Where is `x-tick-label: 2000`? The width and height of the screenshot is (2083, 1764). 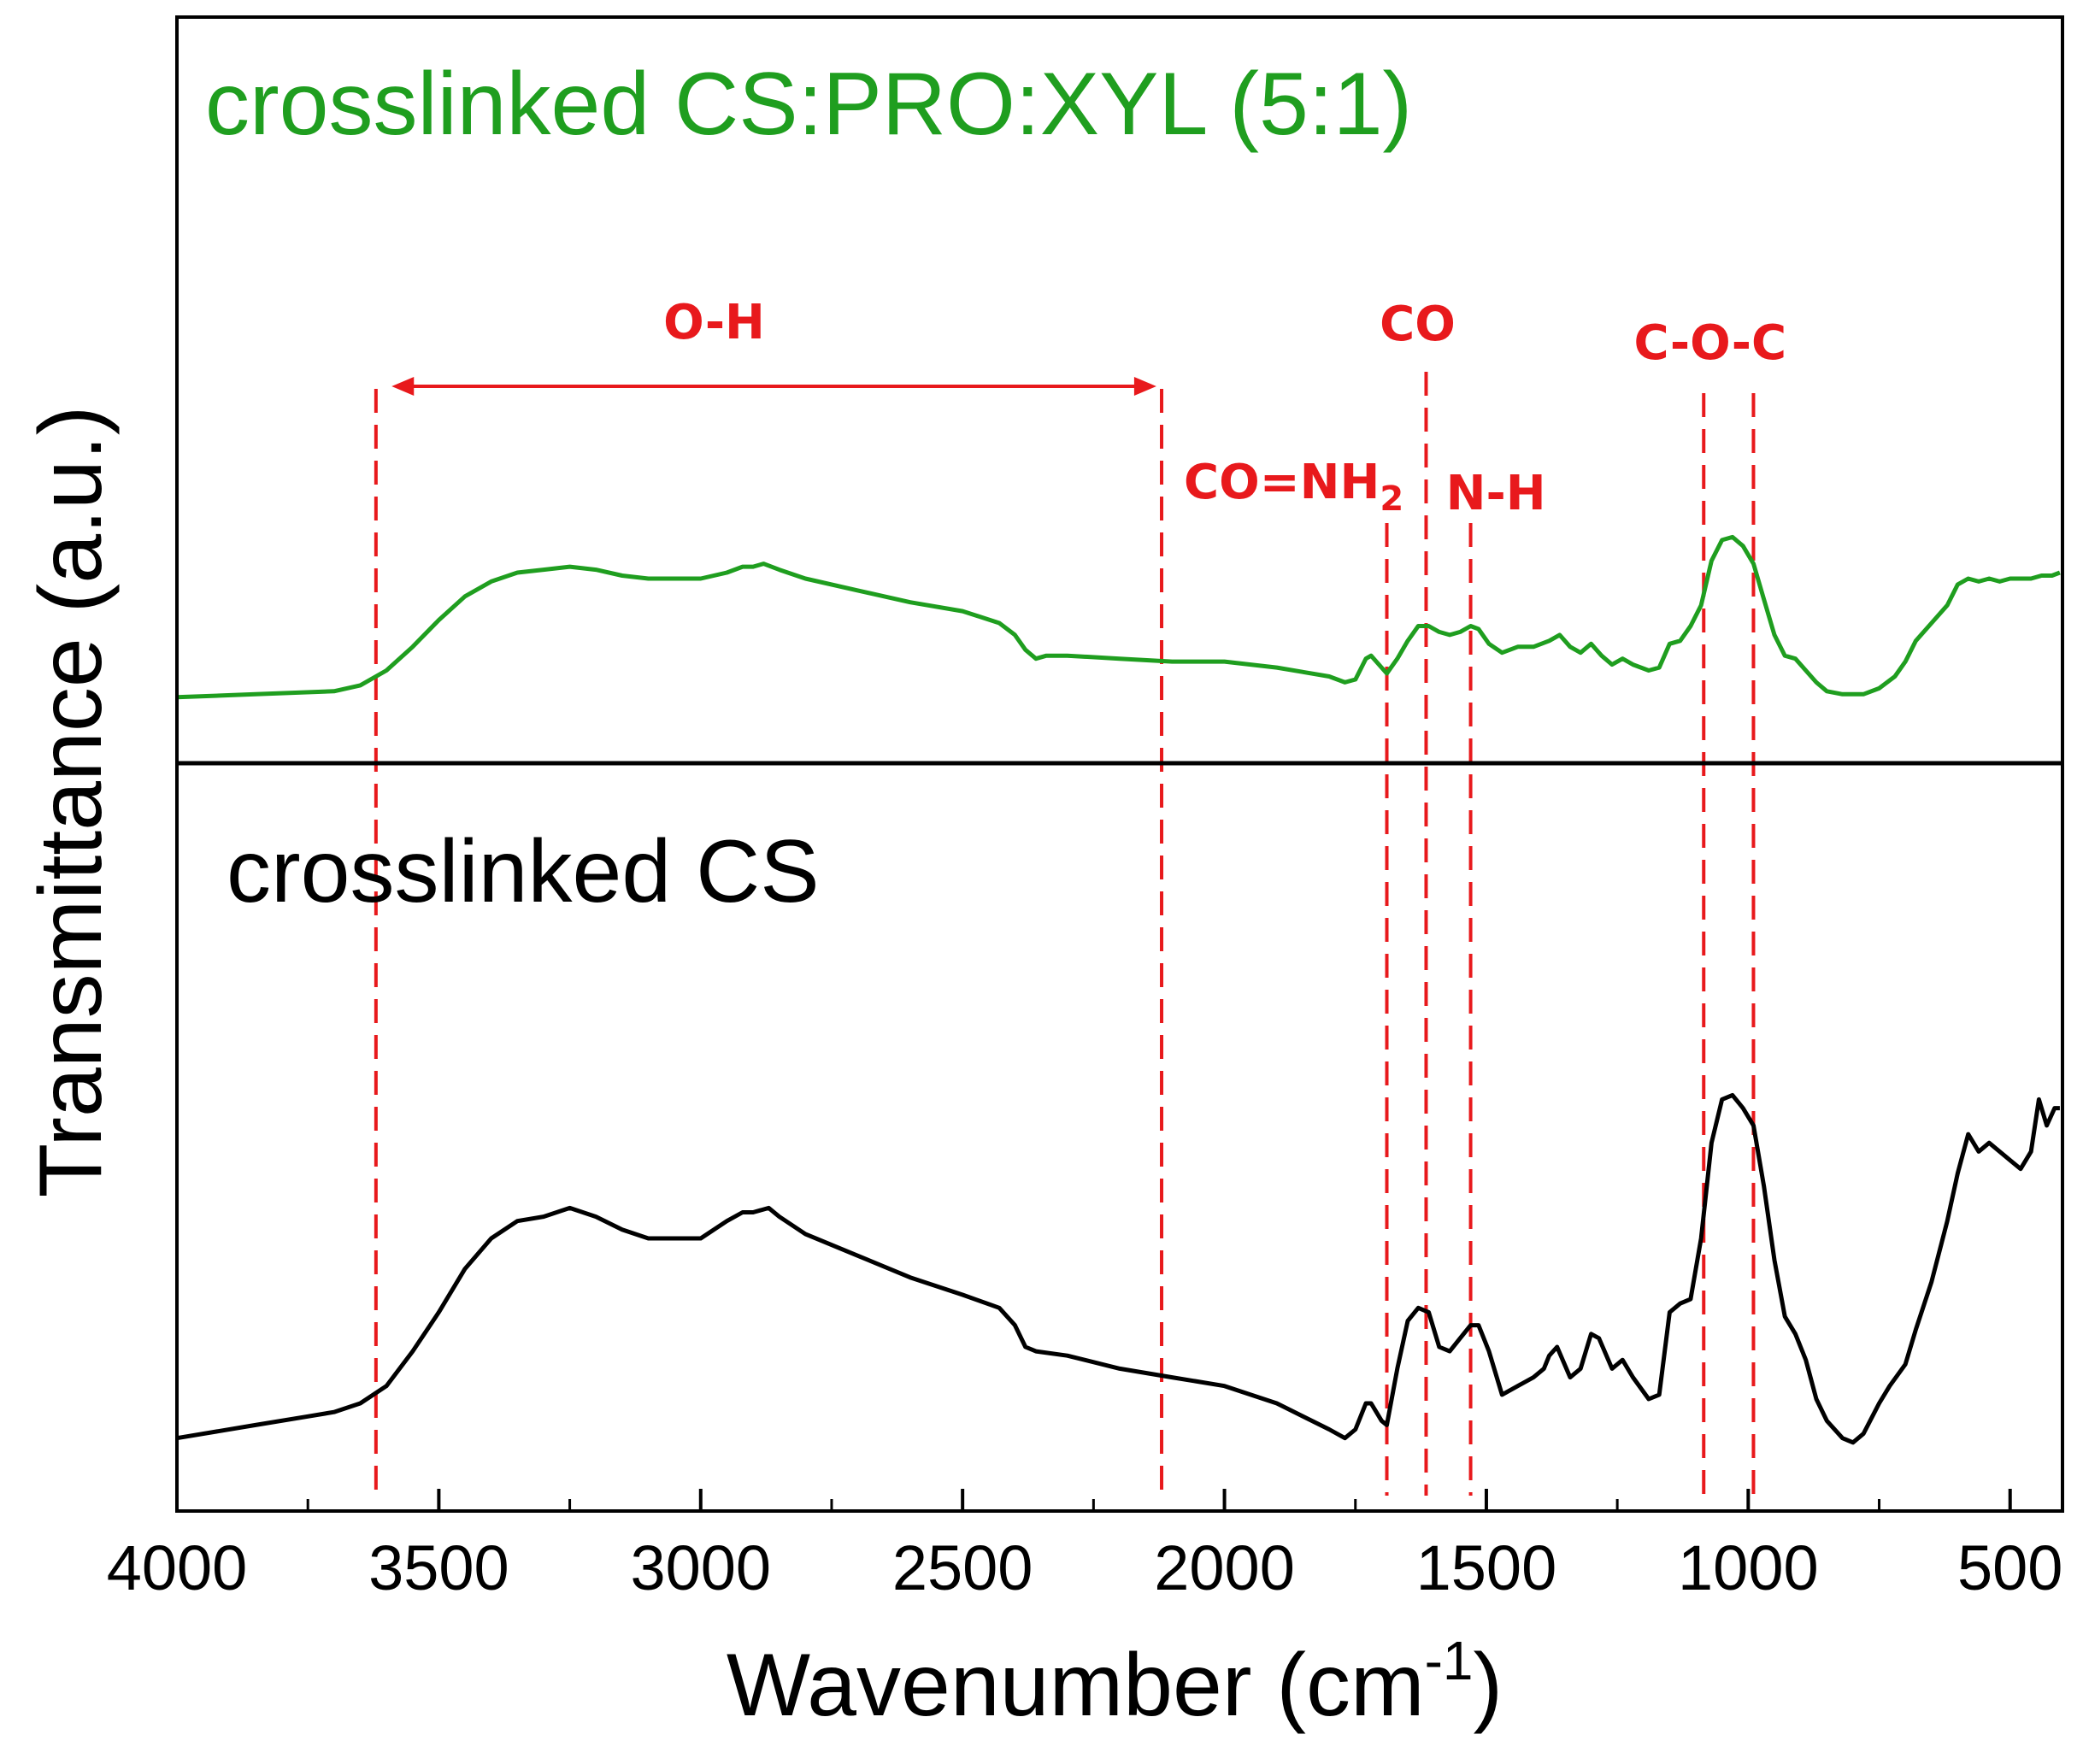
x-tick-label: 2000 is located at coordinates (1224, 1567).